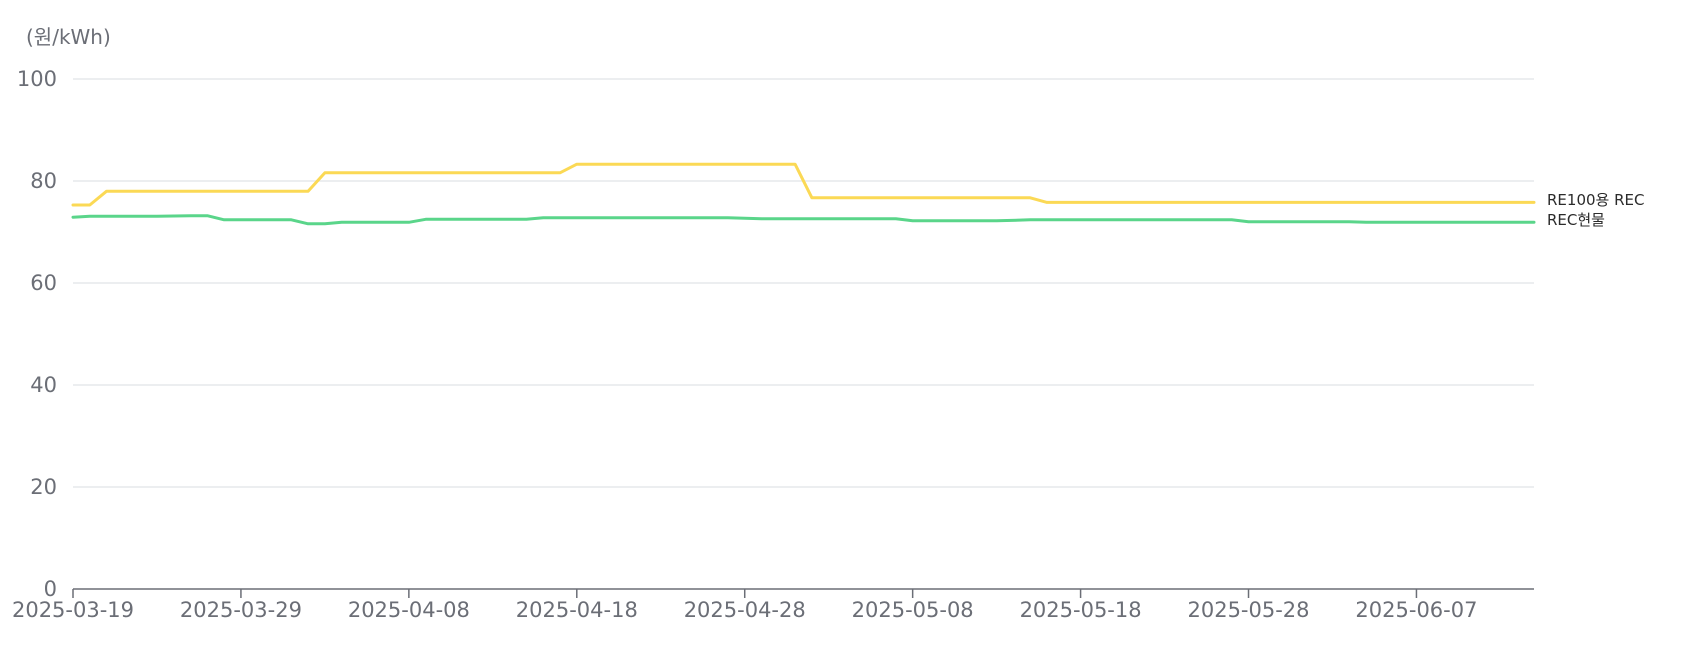 This screenshot has width=1686, height=648. I want to click on y-tick-label: 80, so click(43, 181).